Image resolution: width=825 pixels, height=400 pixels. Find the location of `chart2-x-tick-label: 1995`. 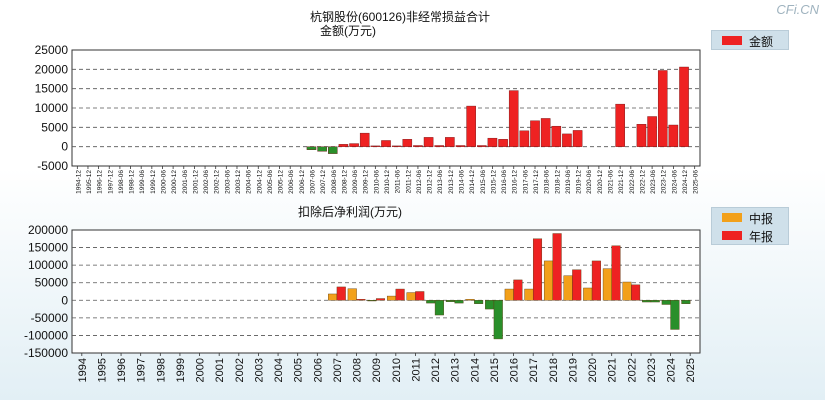

chart2-x-tick-label: 1995 is located at coordinates (102, 370).